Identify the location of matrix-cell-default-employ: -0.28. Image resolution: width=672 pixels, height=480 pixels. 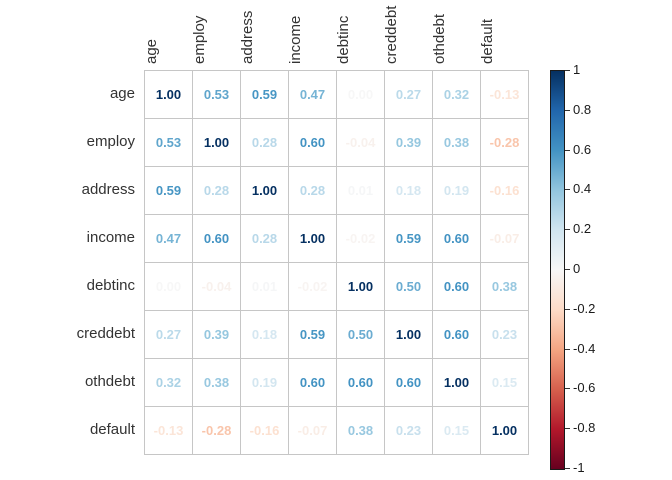
(217, 431).